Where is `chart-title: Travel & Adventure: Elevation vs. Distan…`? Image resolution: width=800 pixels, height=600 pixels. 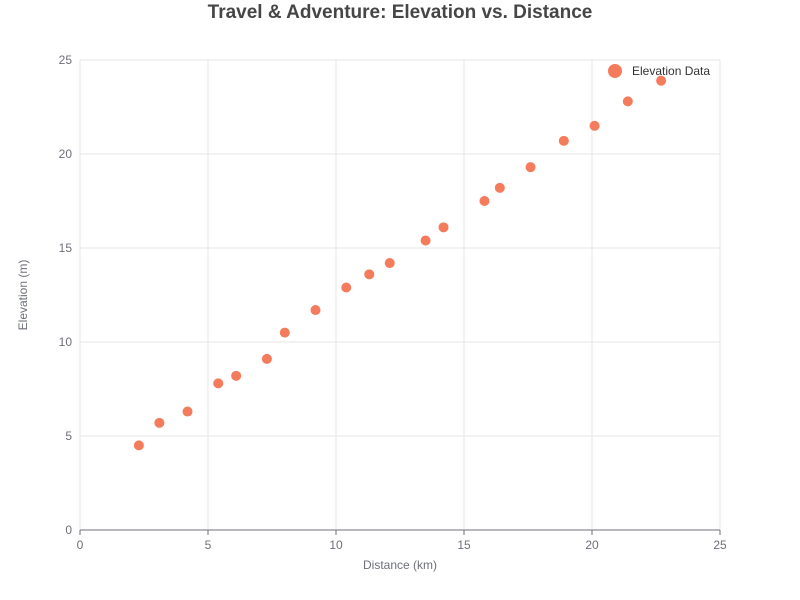 chart-title: Travel & Adventure: Elevation vs. Distan… is located at coordinates (400, 12).